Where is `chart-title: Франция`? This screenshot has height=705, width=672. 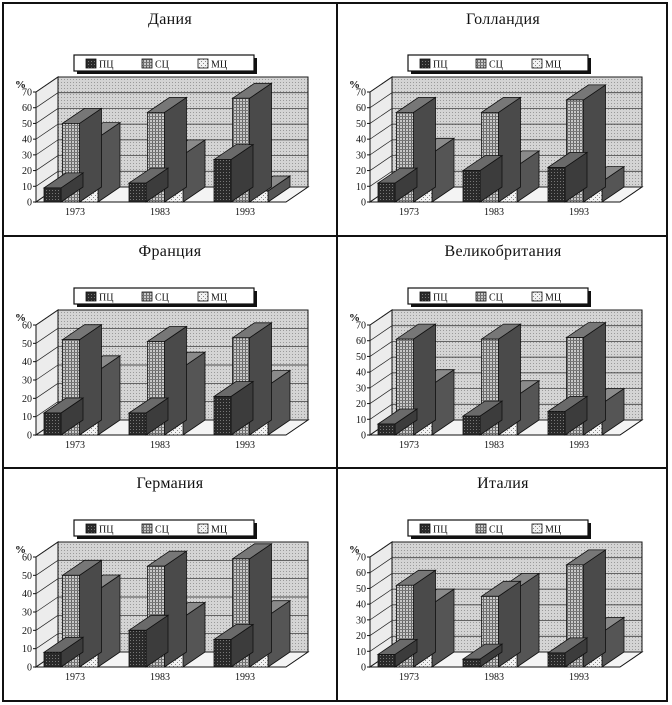 chart-title: Франция is located at coordinates (170, 251).